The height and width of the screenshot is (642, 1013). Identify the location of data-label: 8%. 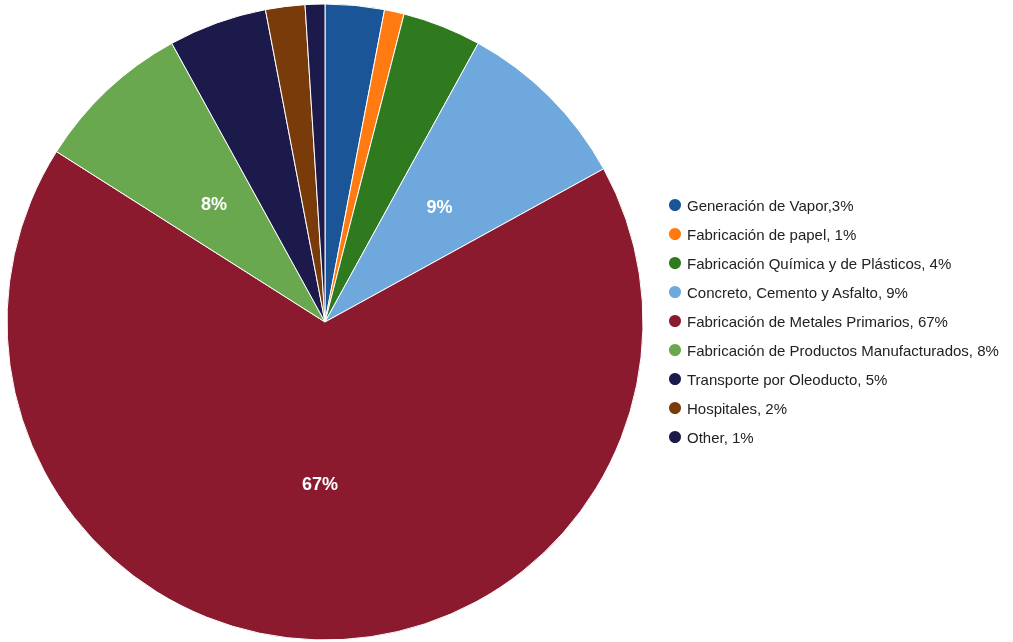
(214, 203).